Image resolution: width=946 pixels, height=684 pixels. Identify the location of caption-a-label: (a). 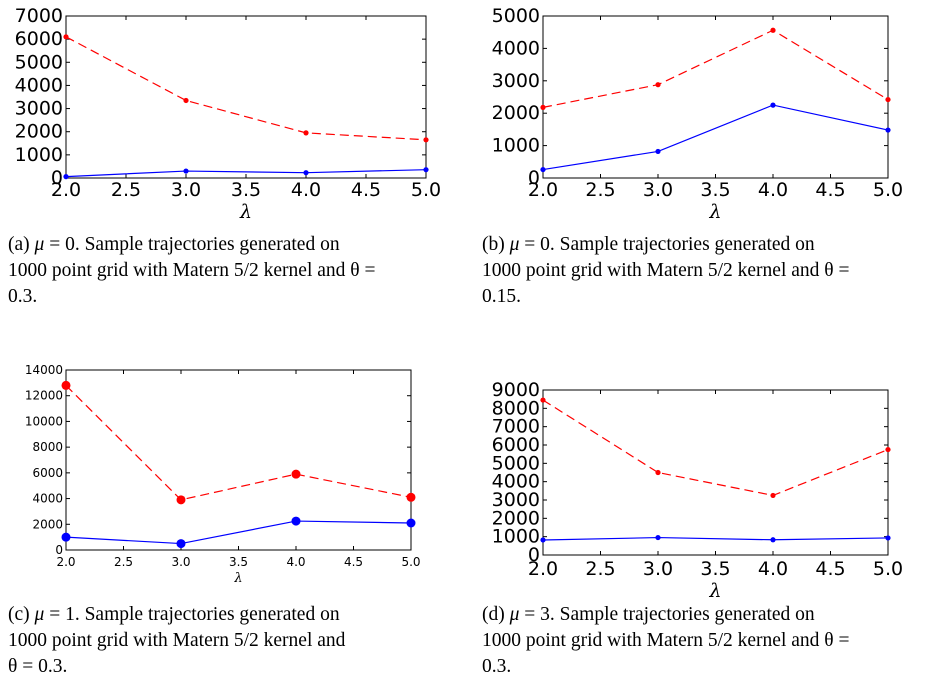
(19, 244).